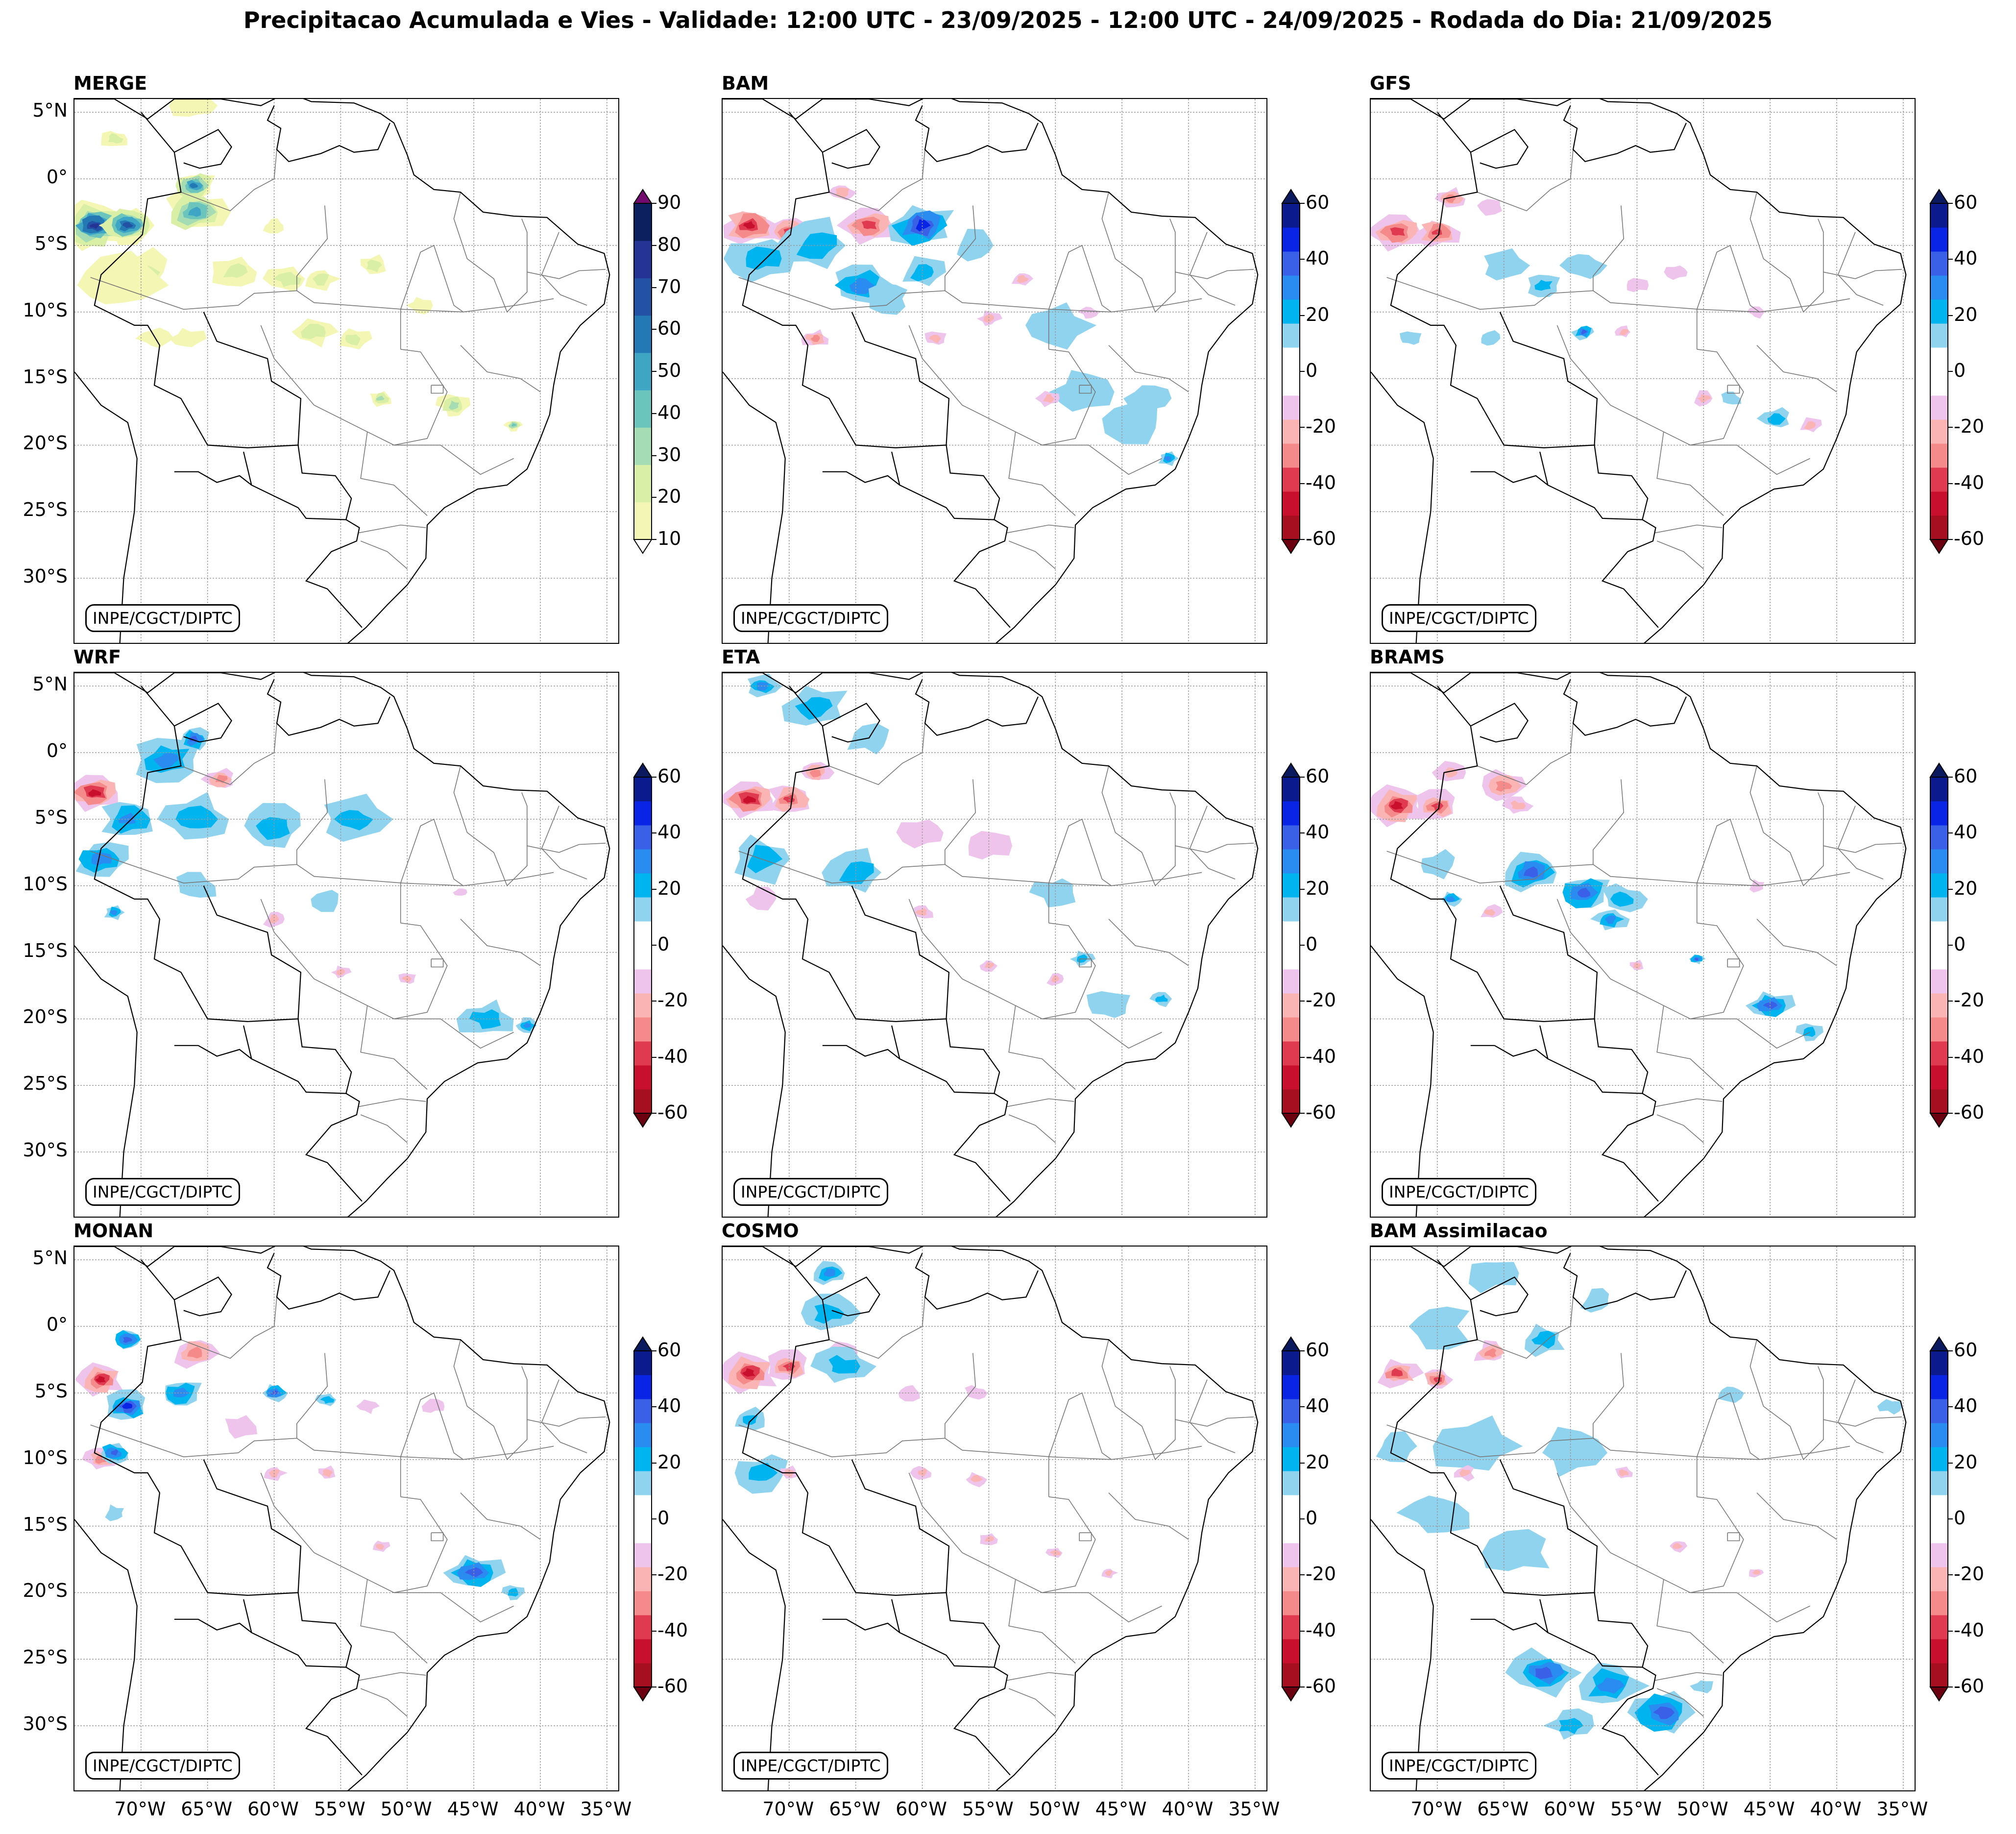  What do you see at coordinates (745, 84) in the screenshot?
I see `panel-title: BAM` at bounding box center [745, 84].